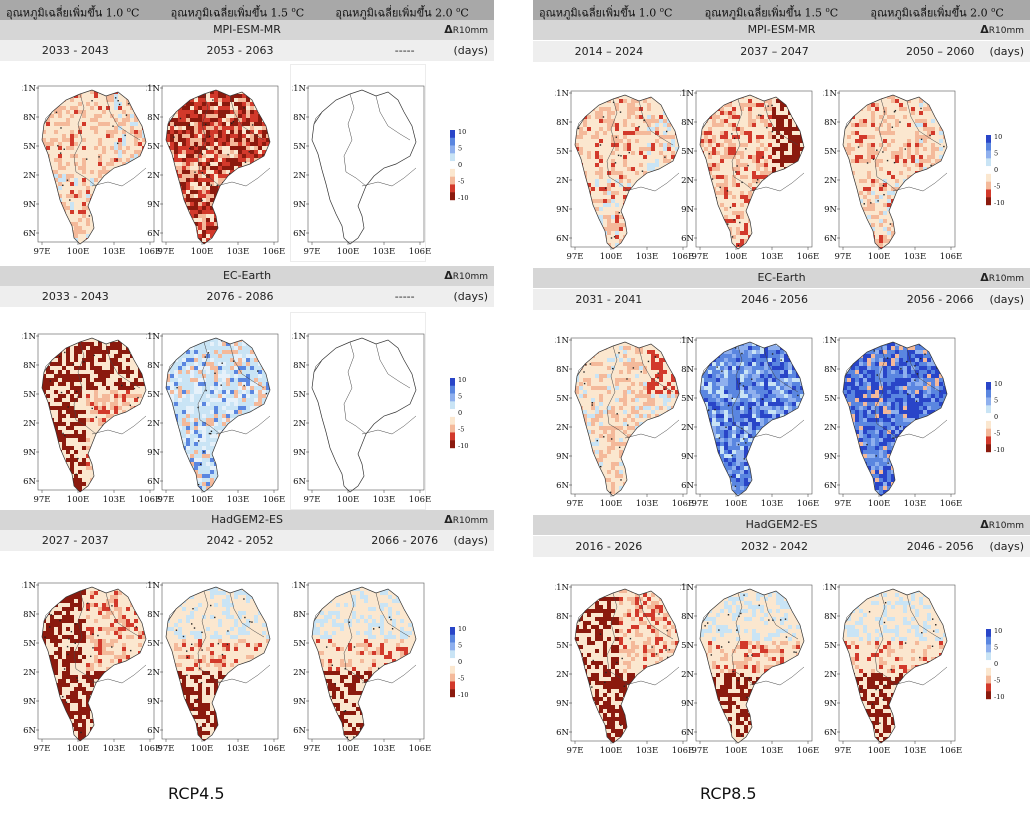 This screenshot has width=1030, height=832. What do you see at coordinates (940, 299) in the screenshot?
I see `period-label: 2056 - 2066` at bounding box center [940, 299].